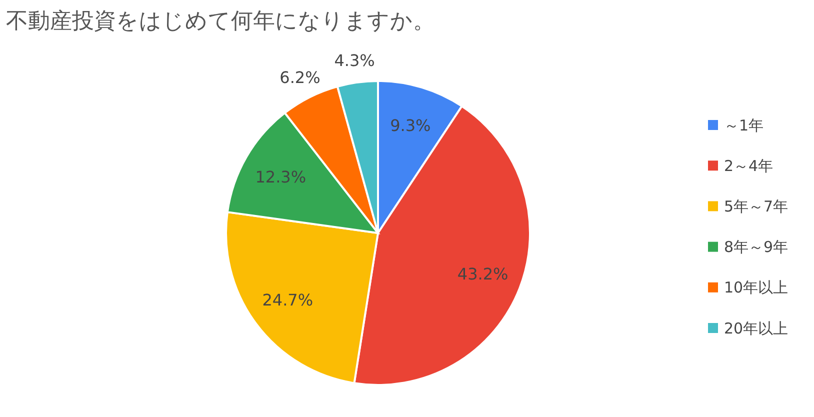 This screenshot has width=814, height=417. Describe the element at coordinates (749, 165) in the screenshot. I see `legend-label: 2～4年` at that location.